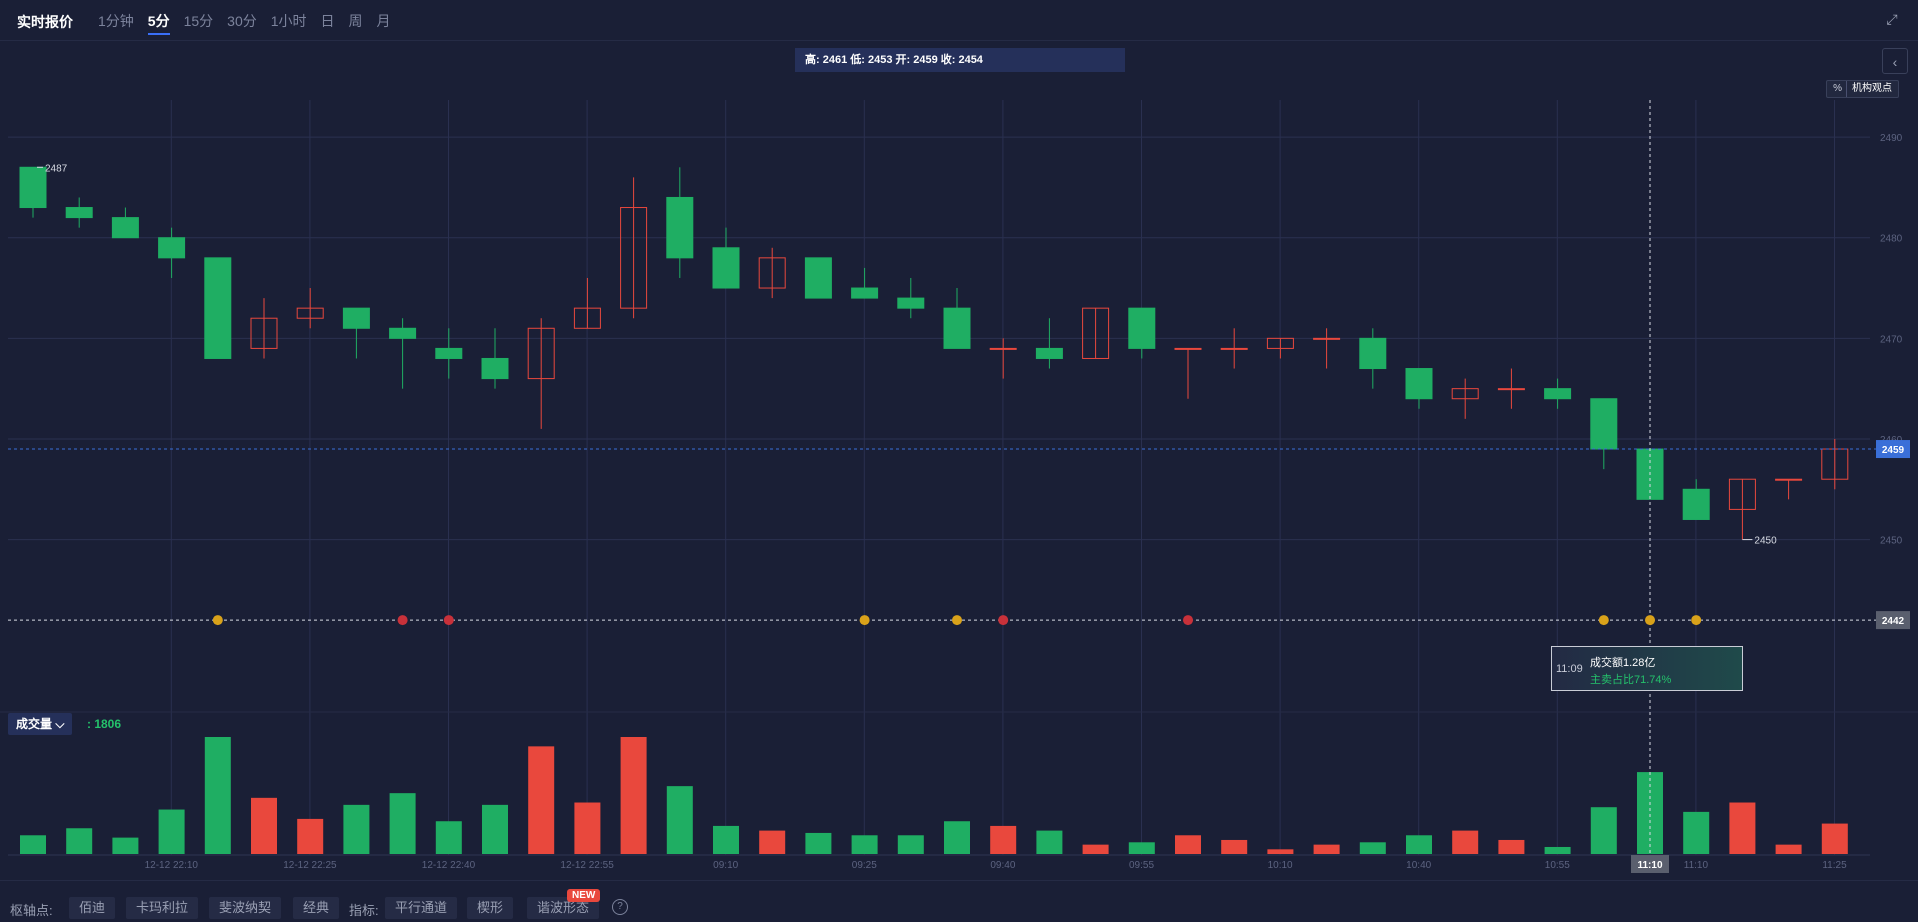 This screenshot has width=1918, height=922. What do you see at coordinates (1765, 541) in the screenshot?
I see `low-label: 2450` at bounding box center [1765, 541].